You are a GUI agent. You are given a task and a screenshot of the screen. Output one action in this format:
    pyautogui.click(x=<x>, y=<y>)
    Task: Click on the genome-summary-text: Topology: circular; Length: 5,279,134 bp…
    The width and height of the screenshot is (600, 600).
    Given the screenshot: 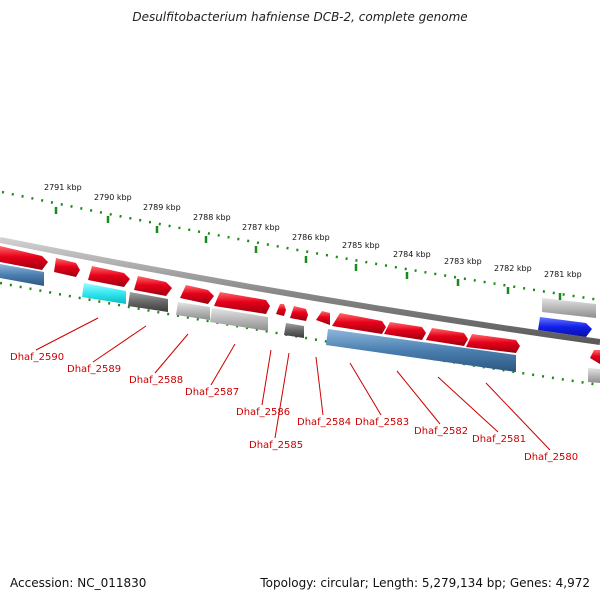 What is the action you would take?
    pyautogui.click(x=425, y=583)
    